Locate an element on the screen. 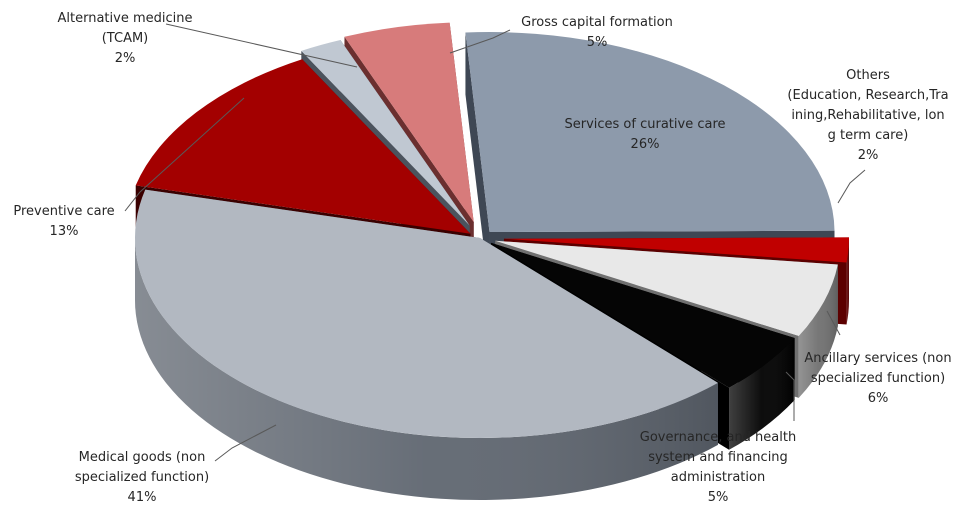 This screenshot has height=515, width=959. leader-line-preventive-care is located at coordinates (184, 154).